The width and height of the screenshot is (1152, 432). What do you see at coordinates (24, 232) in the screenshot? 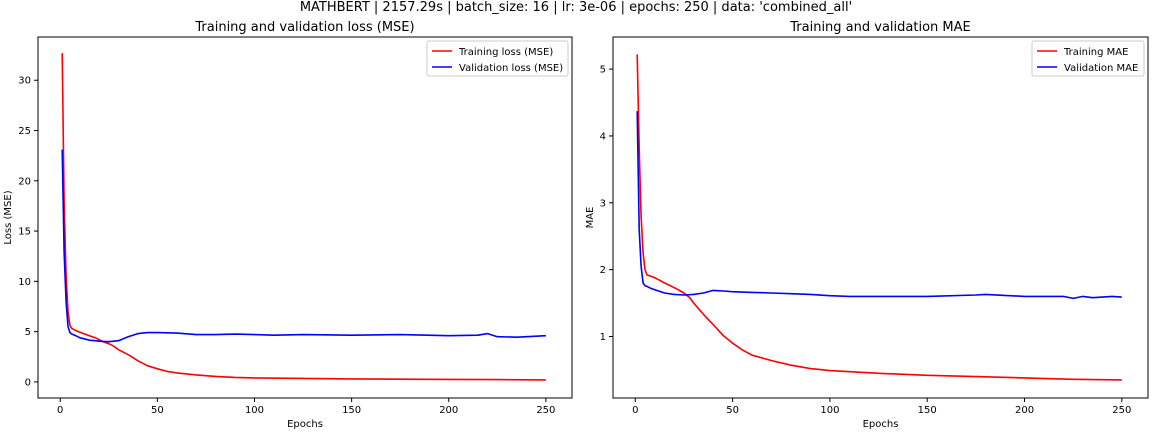
I see `loss-ytick-label: 15` at bounding box center [24, 232].